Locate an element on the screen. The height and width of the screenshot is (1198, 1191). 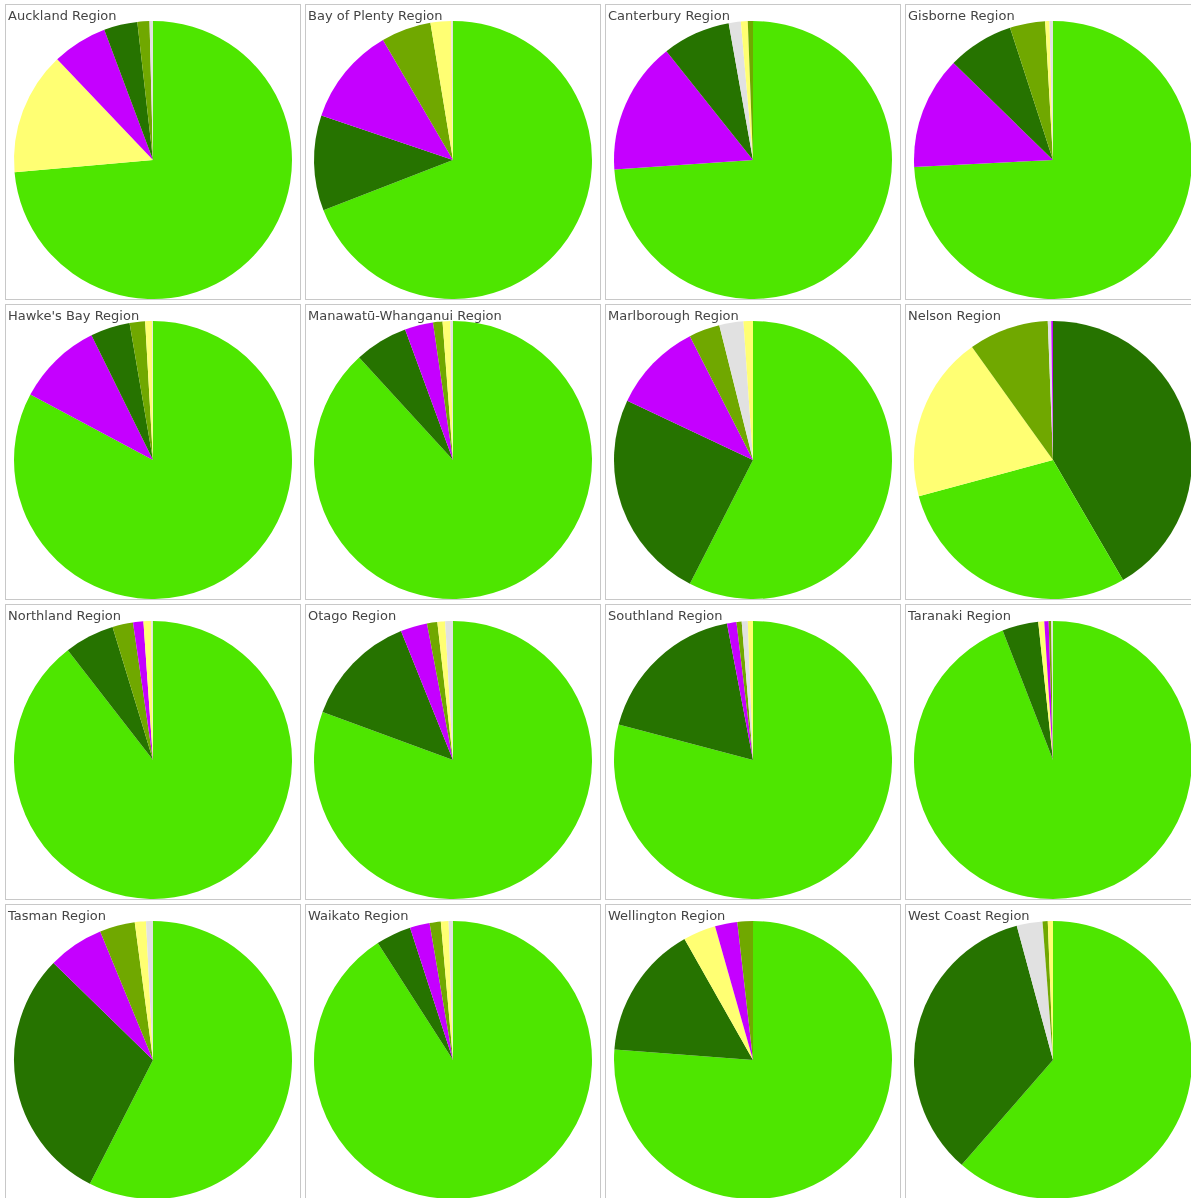
chart-title: Auckland Region is located at coordinates (62, 15).